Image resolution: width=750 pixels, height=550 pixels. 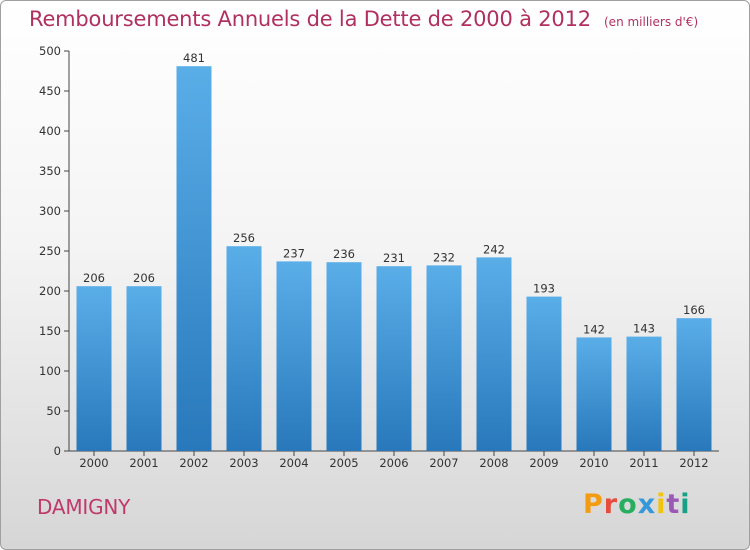 I want to click on y-tick-label: 500, so click(x=50, y=51).